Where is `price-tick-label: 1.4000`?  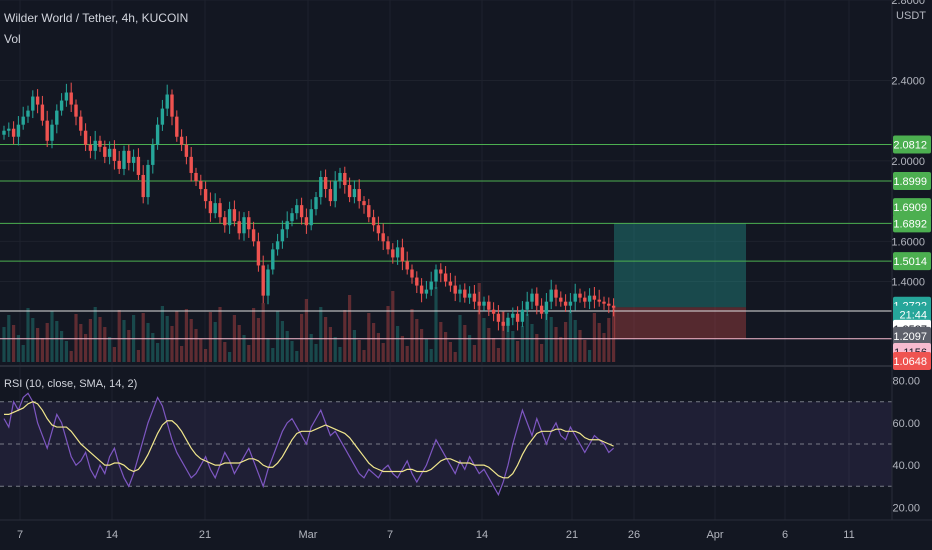
price-tick-label: 1.4000 is located at coordinates (908, 283).